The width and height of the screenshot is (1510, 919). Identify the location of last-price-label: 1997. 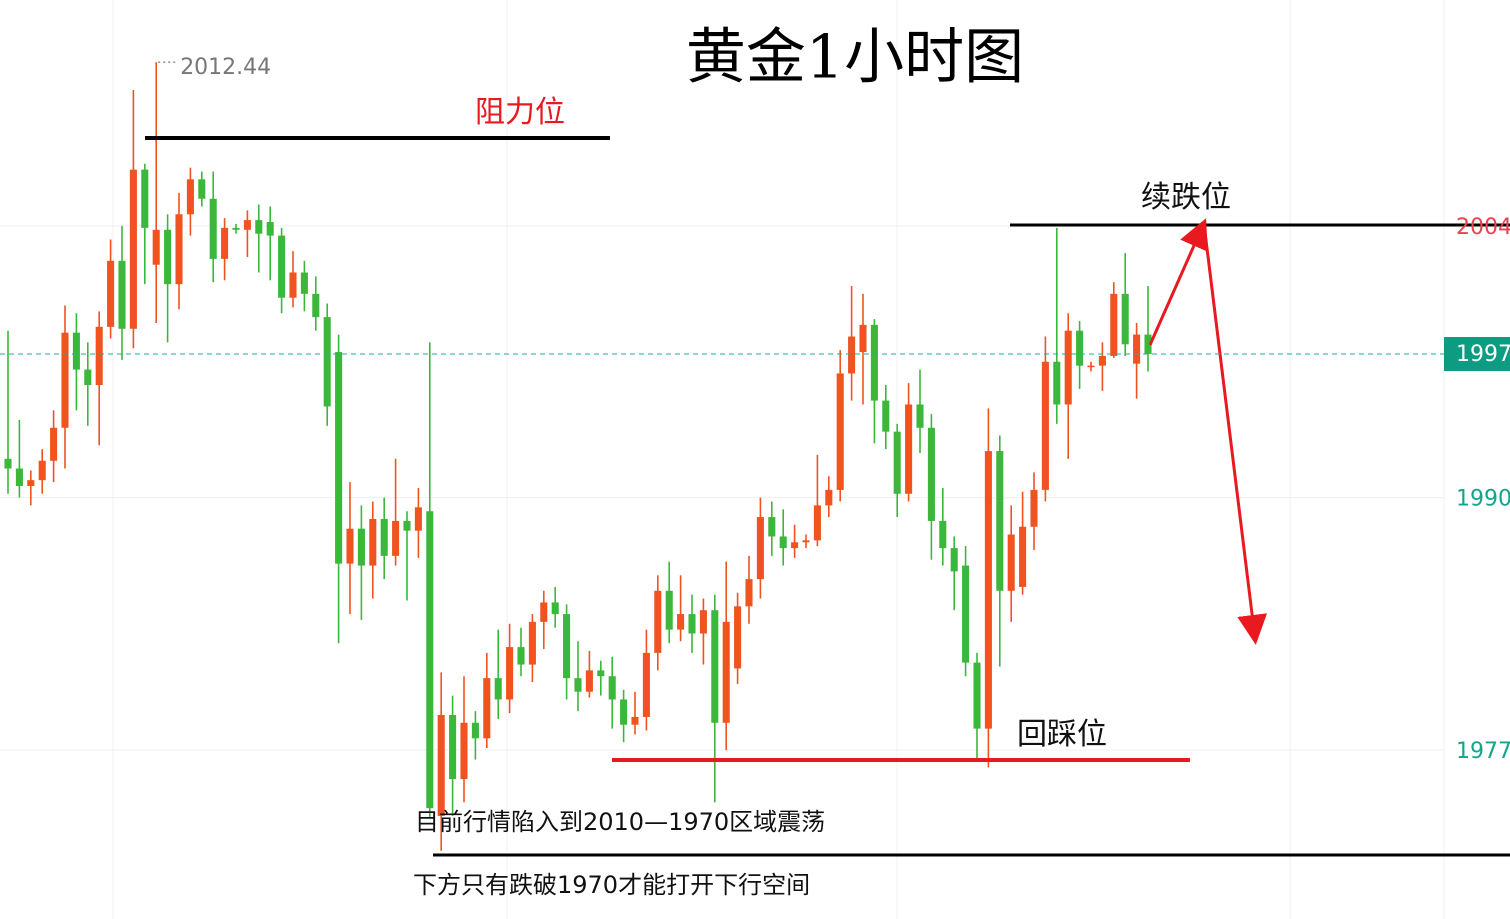
(1483, 354).